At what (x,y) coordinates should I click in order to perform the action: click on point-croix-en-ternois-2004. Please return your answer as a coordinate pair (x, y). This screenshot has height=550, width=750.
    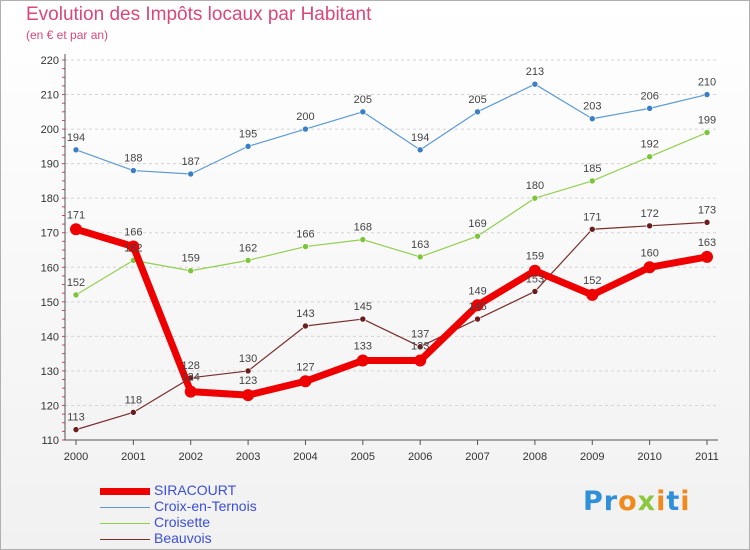
    Looking at the image, I should click on (305, 129).